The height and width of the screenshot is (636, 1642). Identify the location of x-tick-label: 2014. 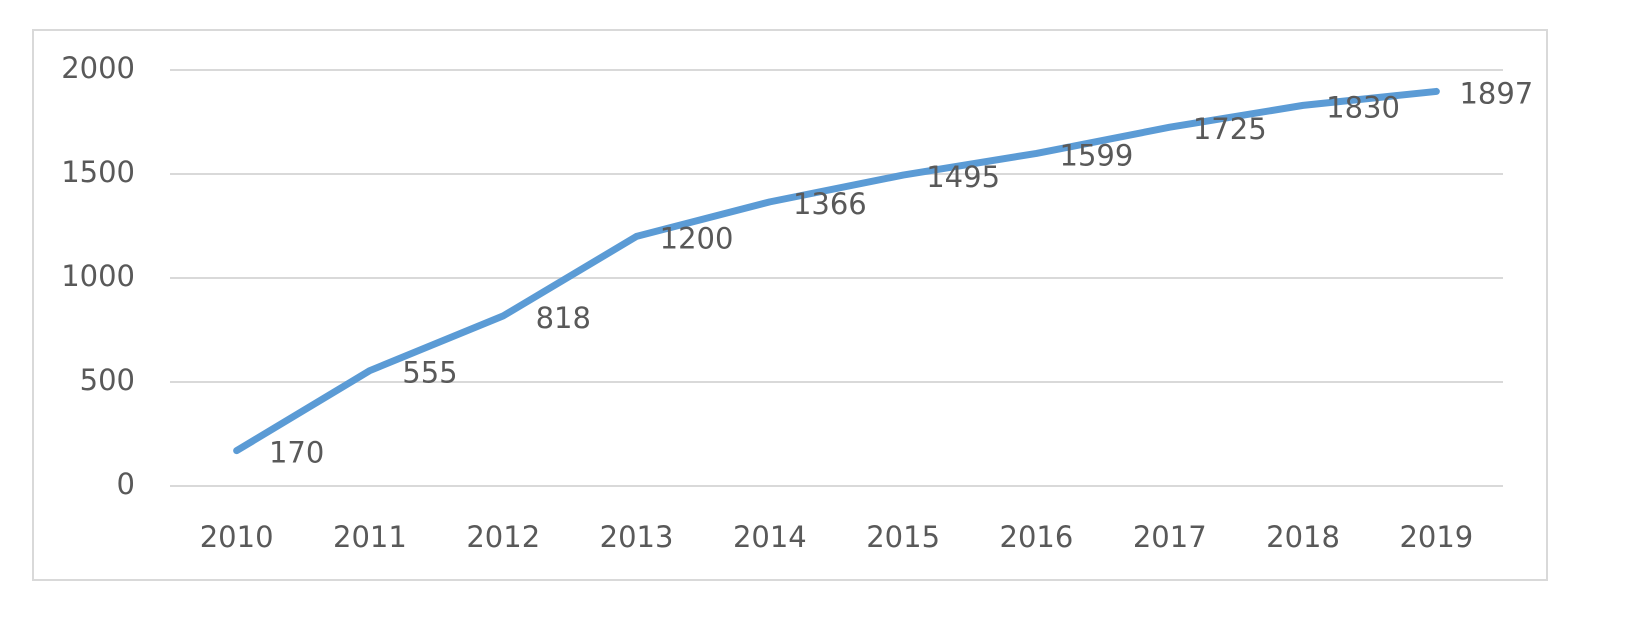
(770, 537).